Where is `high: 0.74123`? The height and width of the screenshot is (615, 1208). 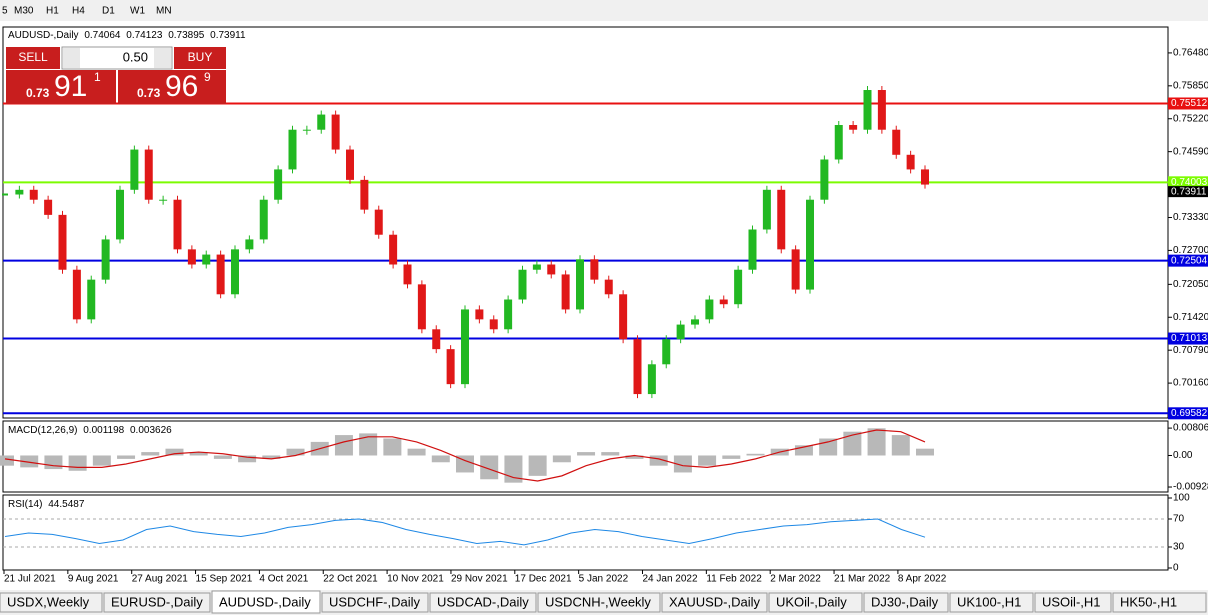
high: 0.74123 is located at coordinates (144, 35).